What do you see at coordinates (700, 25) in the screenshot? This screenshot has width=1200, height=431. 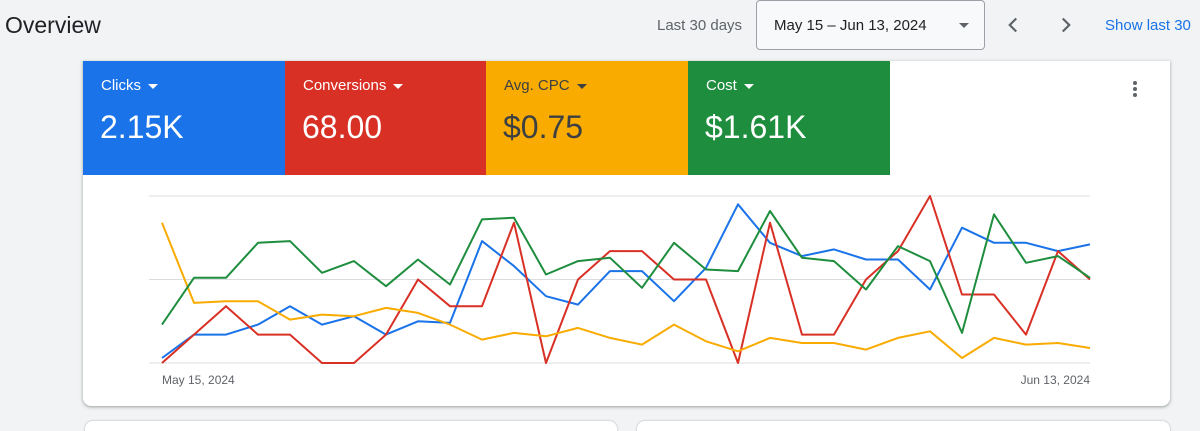 I see `range-label: Last 30 days` at bounding box center [700, 25].